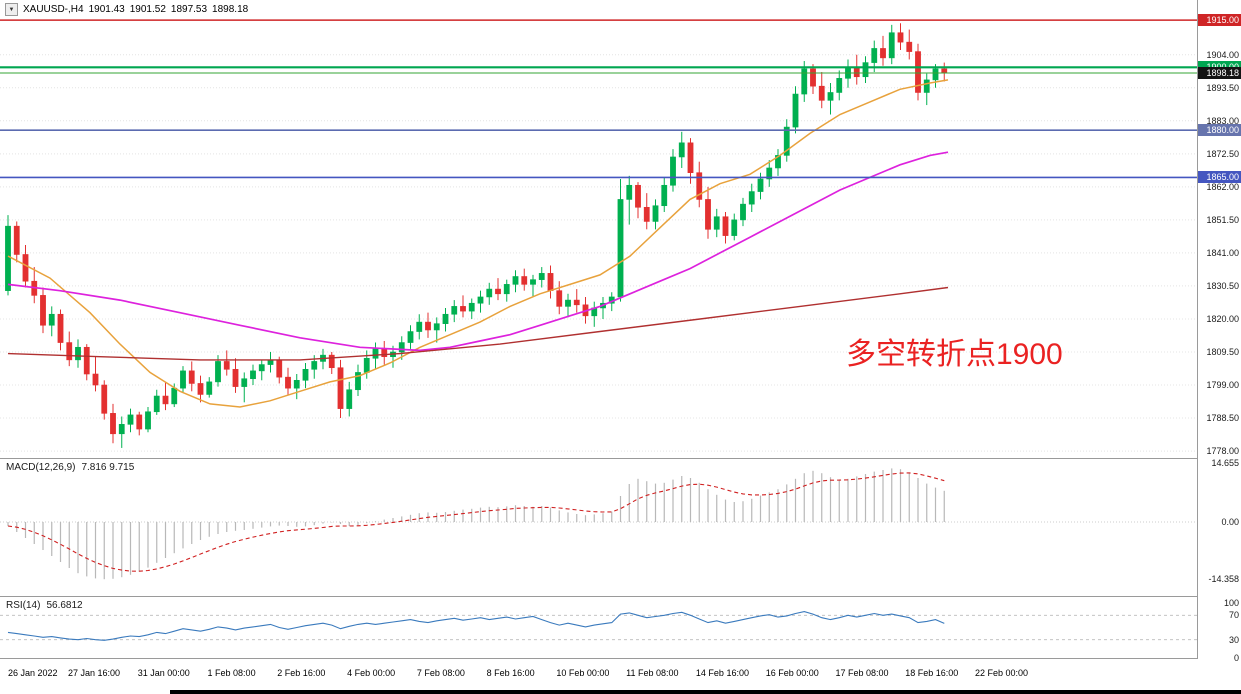 Image resolution: width=1241 pixels, height=694 pixels. Describe the element at coordinates (478, 323) in the screenshot. I see `ma-slow-line` at that location.